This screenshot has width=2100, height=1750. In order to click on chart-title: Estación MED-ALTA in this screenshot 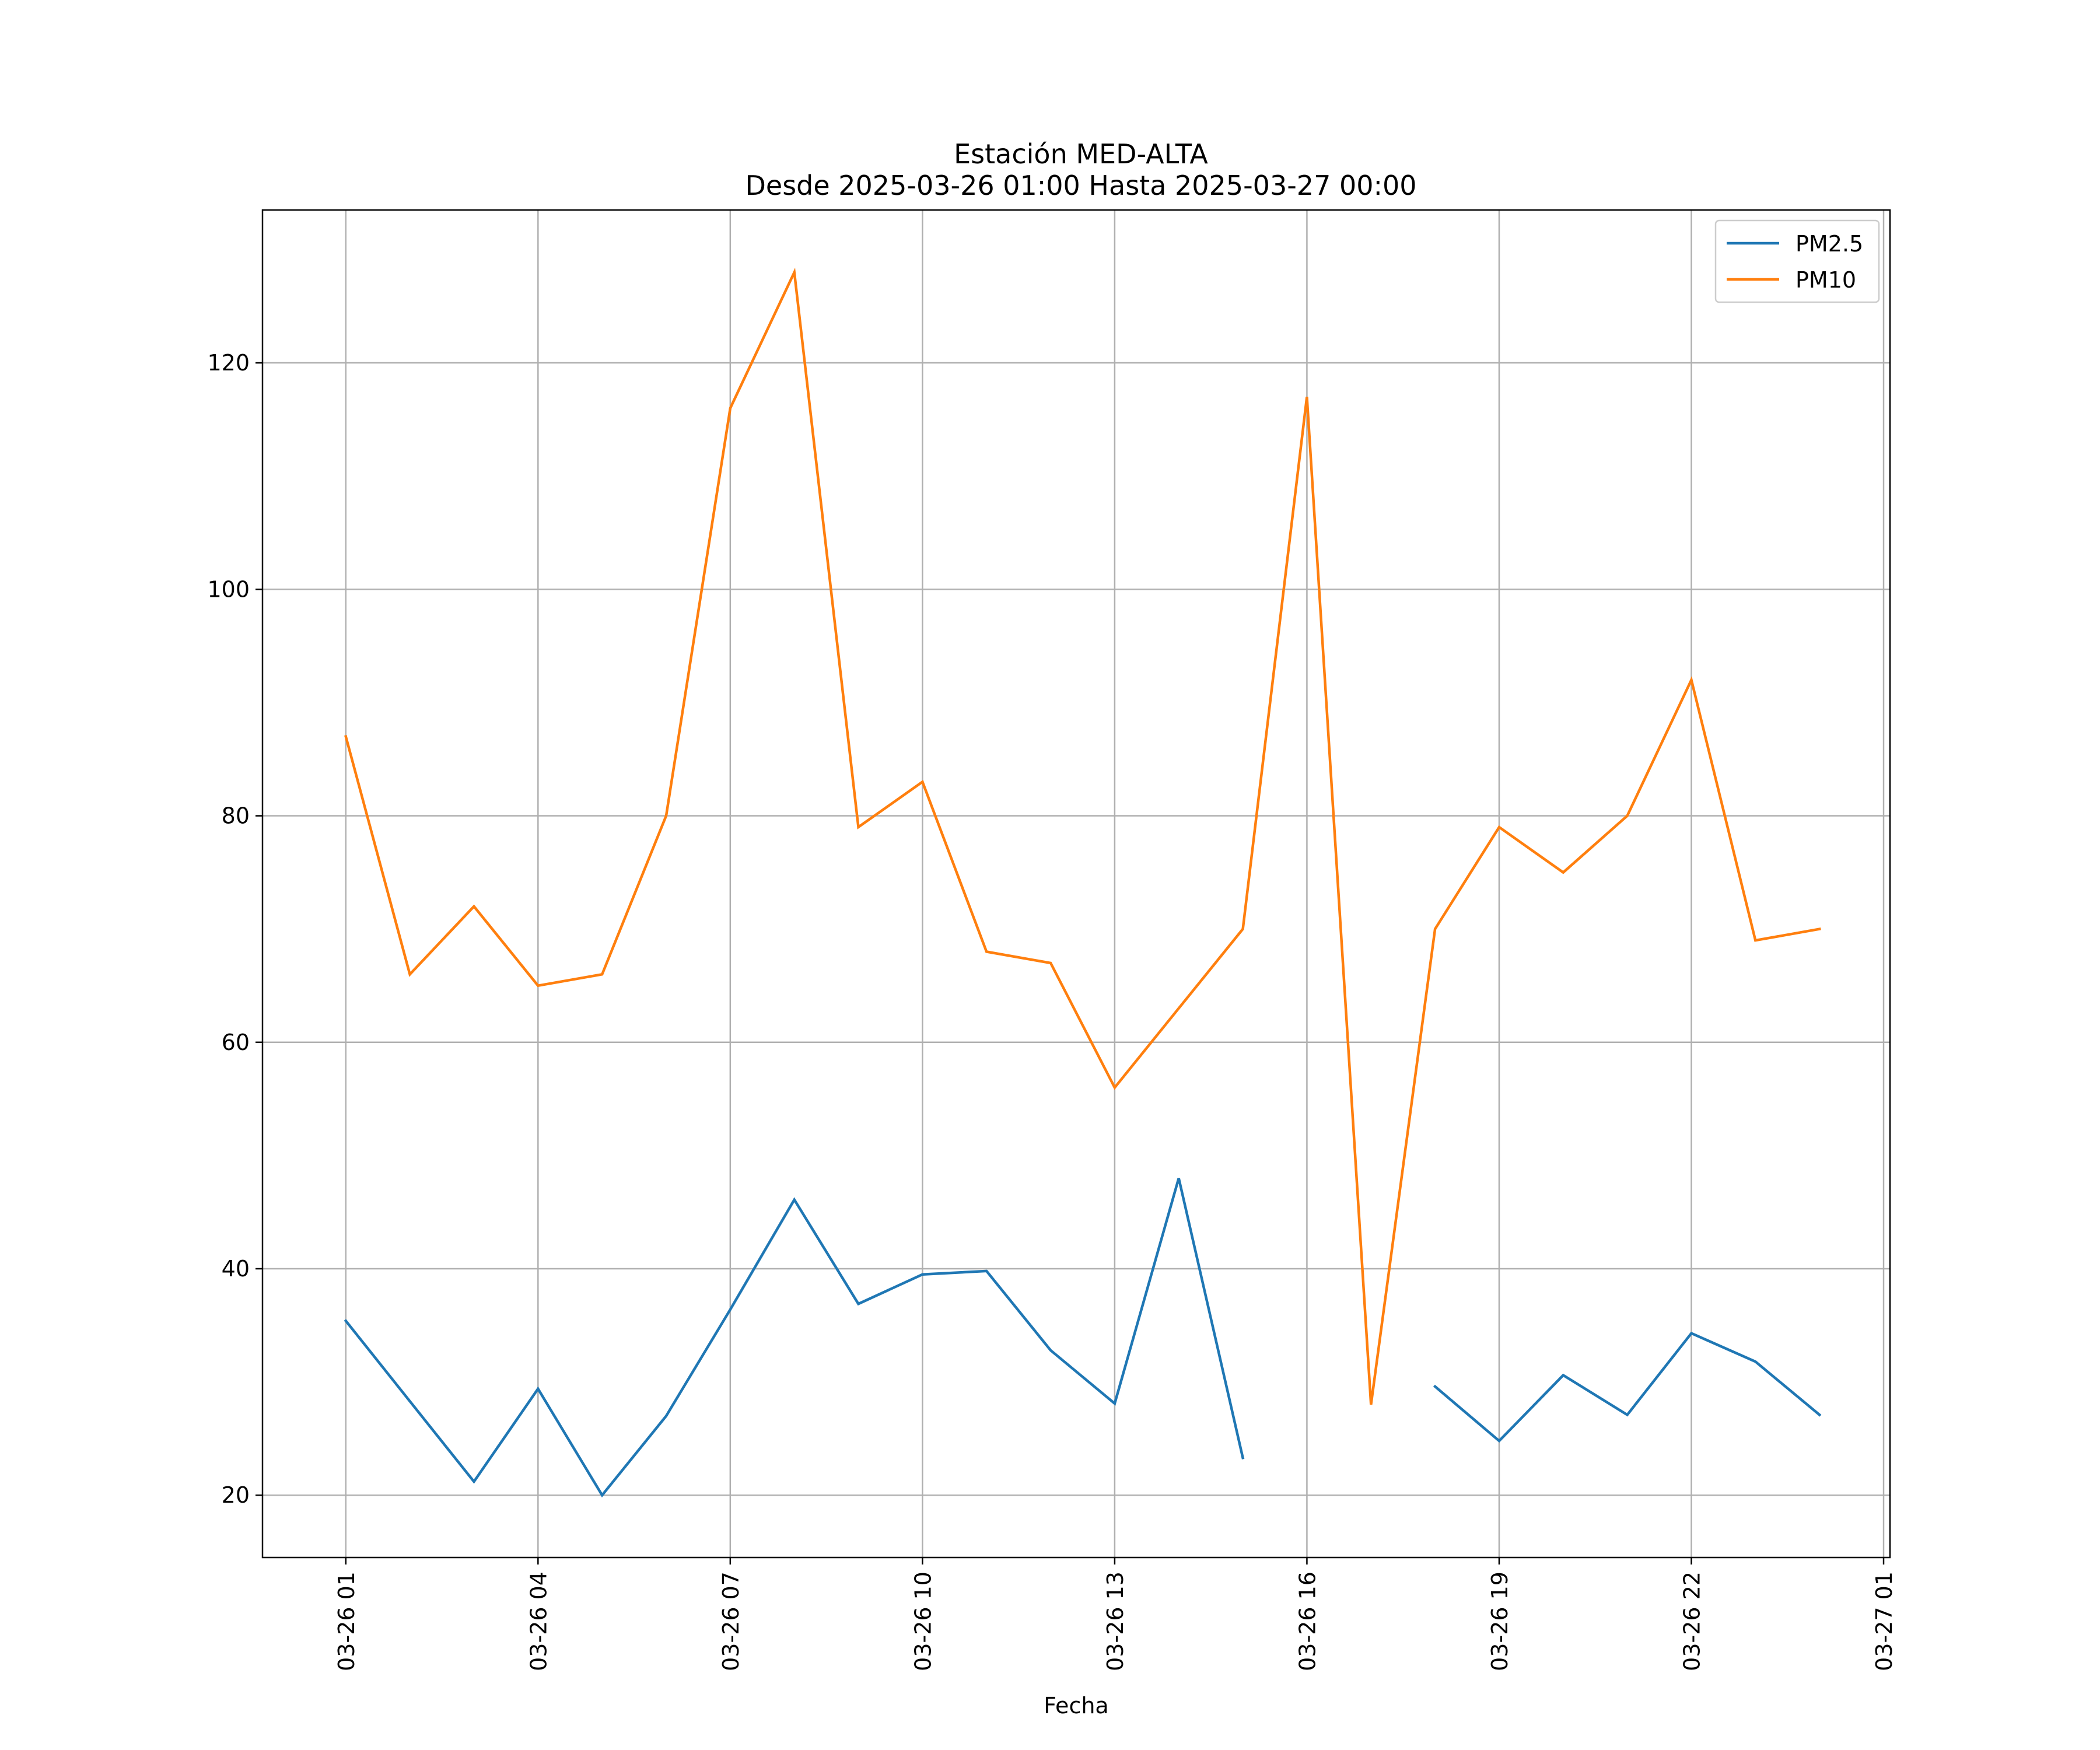, I will do `click(1081, 154)`.